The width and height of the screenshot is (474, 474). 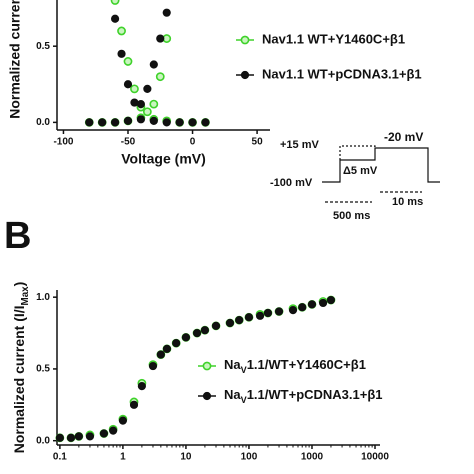 What do you see at coordinates (43, 297) in the screenshot?
I see `y-tick-label: 1.0` at bounding box center [43, 297].